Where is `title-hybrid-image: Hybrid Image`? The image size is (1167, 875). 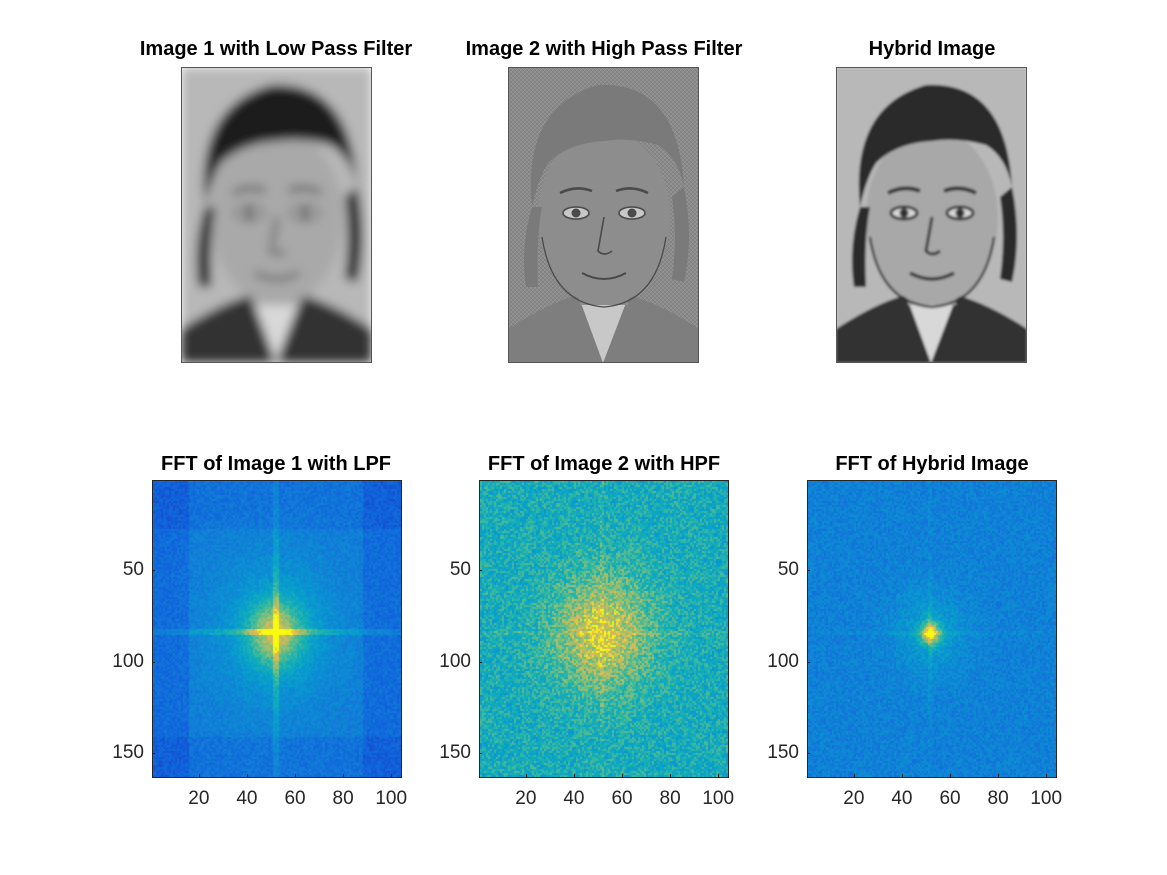 title-hybrid-image: Hybrid Image is located at coordinates (932, 49).